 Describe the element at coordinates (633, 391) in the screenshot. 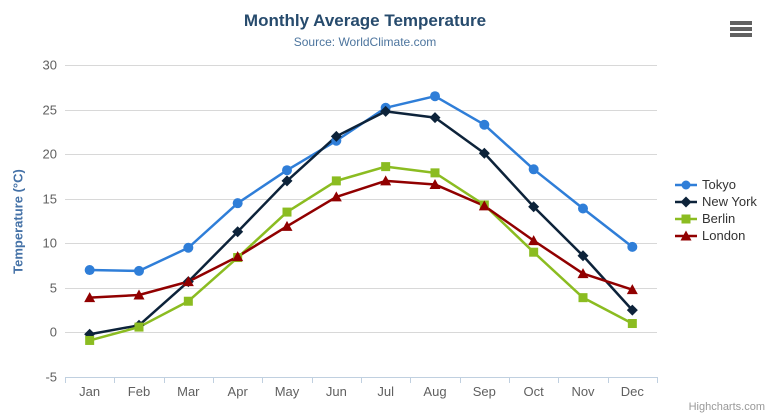

I see `x-axis-label: Dec` at that location.